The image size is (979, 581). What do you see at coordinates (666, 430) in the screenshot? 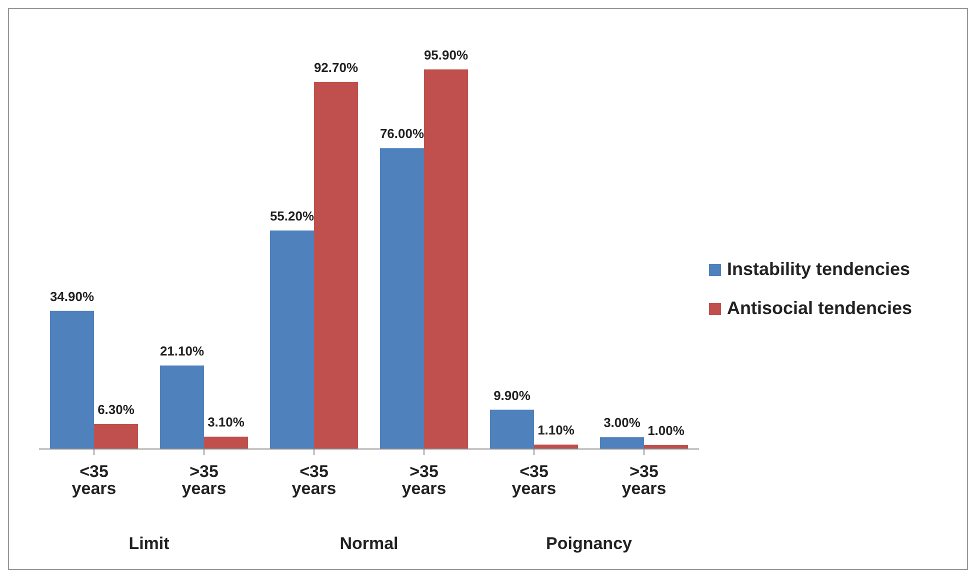
I see `data-label: 1.00%` at bounding box center [666, 430].